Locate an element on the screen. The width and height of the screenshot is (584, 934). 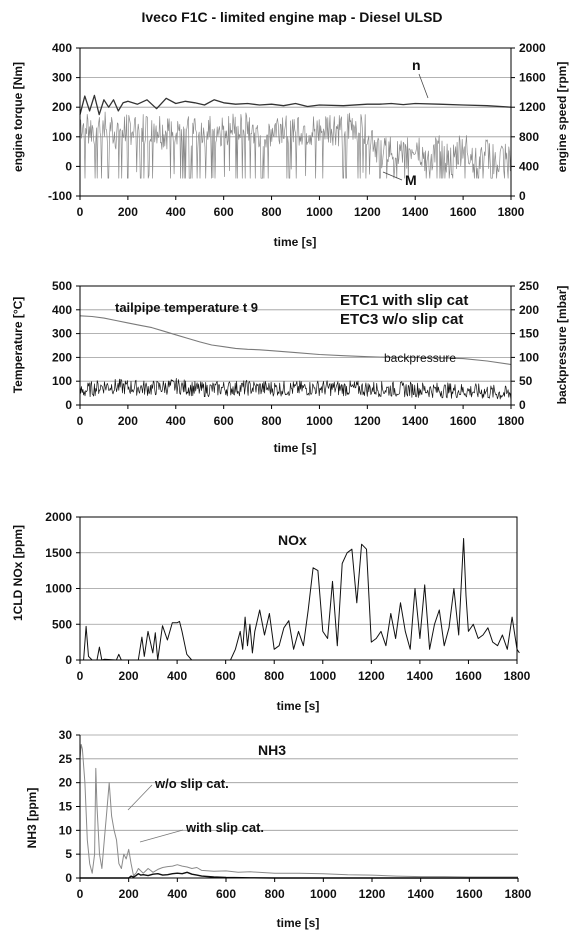
annotation-without-slip-pointer is located at coordinates (140, 797).